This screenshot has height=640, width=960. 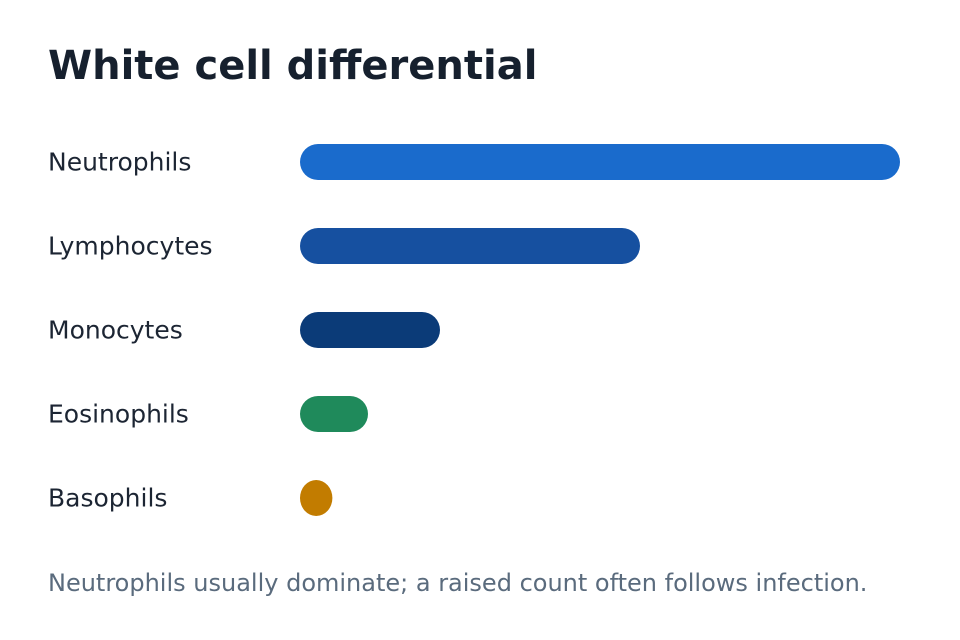 I want to click on bar-neutrophils, so click(x=600, y=162).